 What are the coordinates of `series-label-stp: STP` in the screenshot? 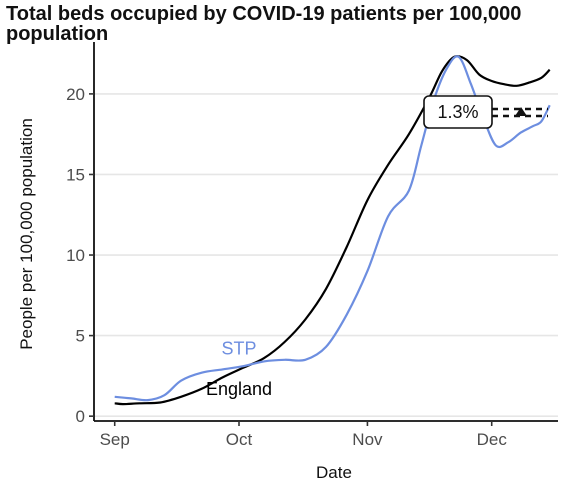 It's located at (238, 348).